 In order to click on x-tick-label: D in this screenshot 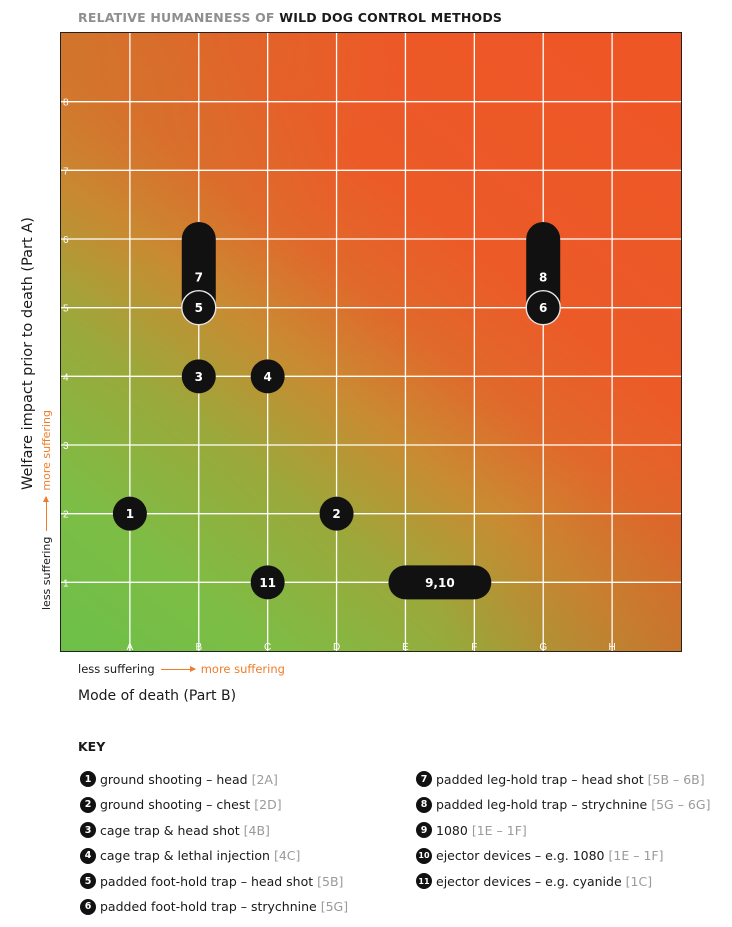, I will do `click(336, 646)`.